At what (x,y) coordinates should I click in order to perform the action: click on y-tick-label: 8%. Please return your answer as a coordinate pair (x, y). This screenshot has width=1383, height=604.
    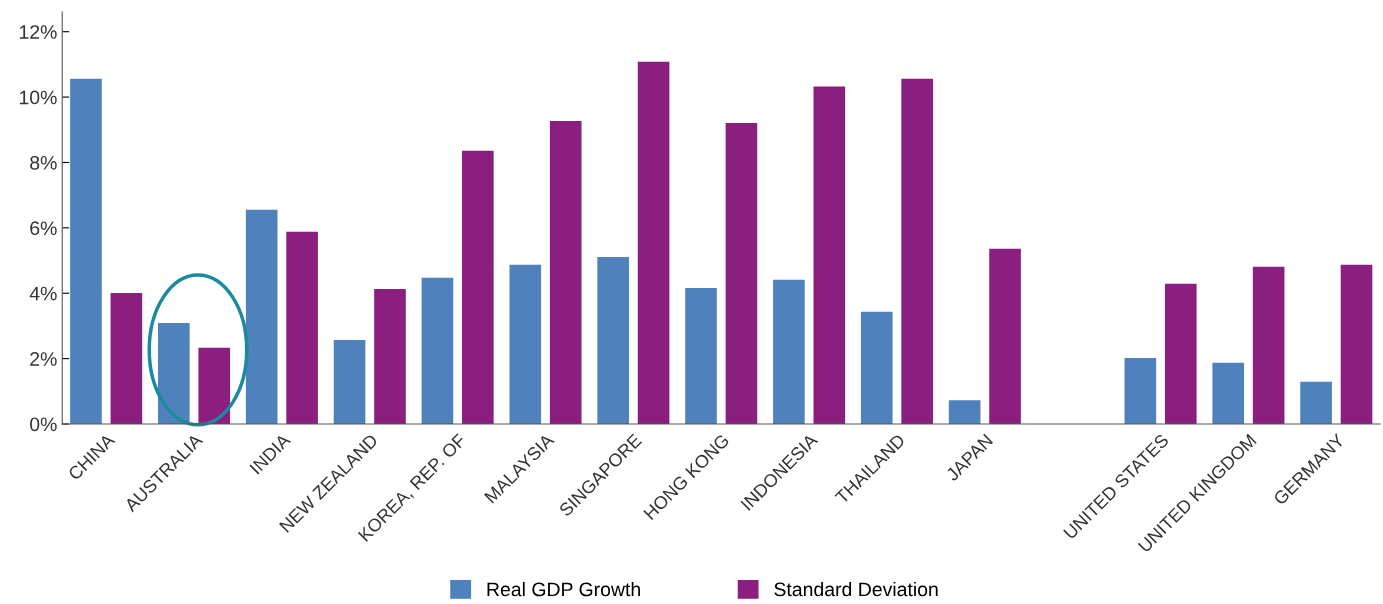
    Looking at the image, I should click on (43, 162).